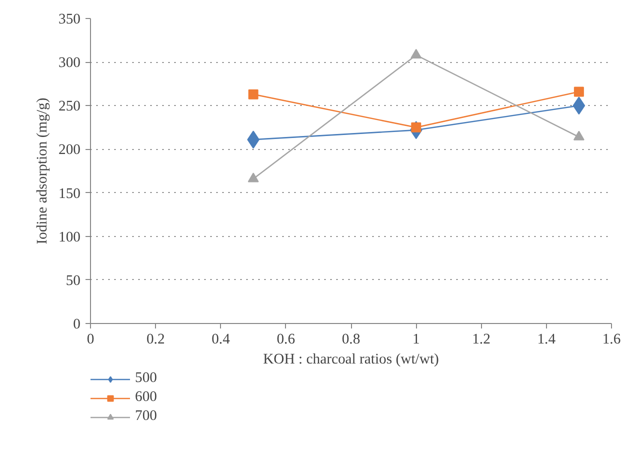  Describe the element at coordinates (73, 280) in the screenshot. I see `y-tick-label: 50` at that location.